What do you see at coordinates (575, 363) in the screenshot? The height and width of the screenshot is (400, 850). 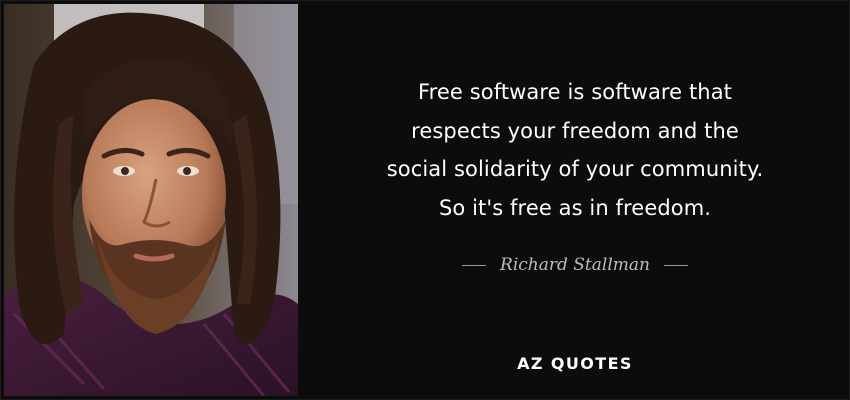 I see `az-quotes-logo: AZ QUOTES` at bounding box center [575, 363].